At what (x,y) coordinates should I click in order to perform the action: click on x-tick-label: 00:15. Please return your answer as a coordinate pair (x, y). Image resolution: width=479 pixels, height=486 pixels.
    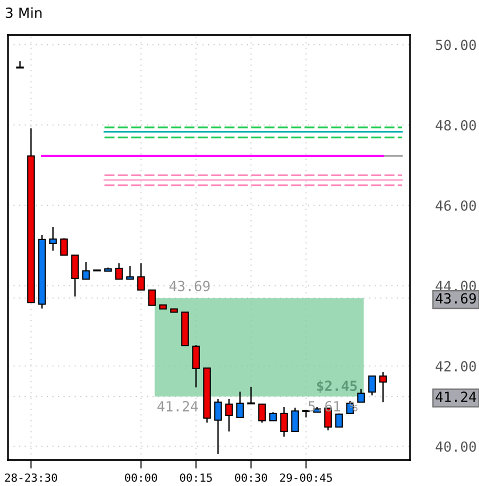
    Looking at the image, I should click on (196, 477).